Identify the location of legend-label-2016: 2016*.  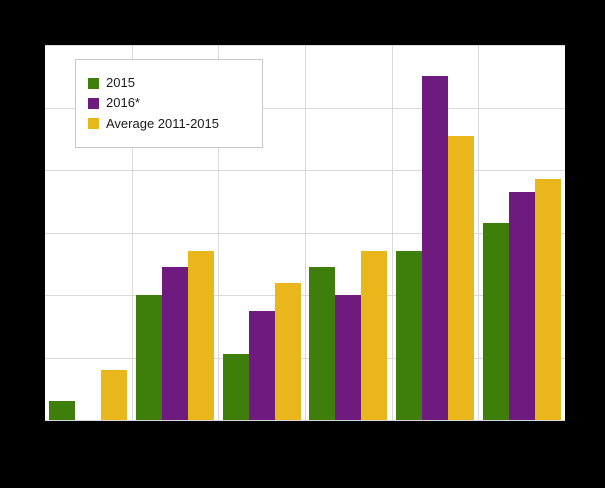
(123, 103).